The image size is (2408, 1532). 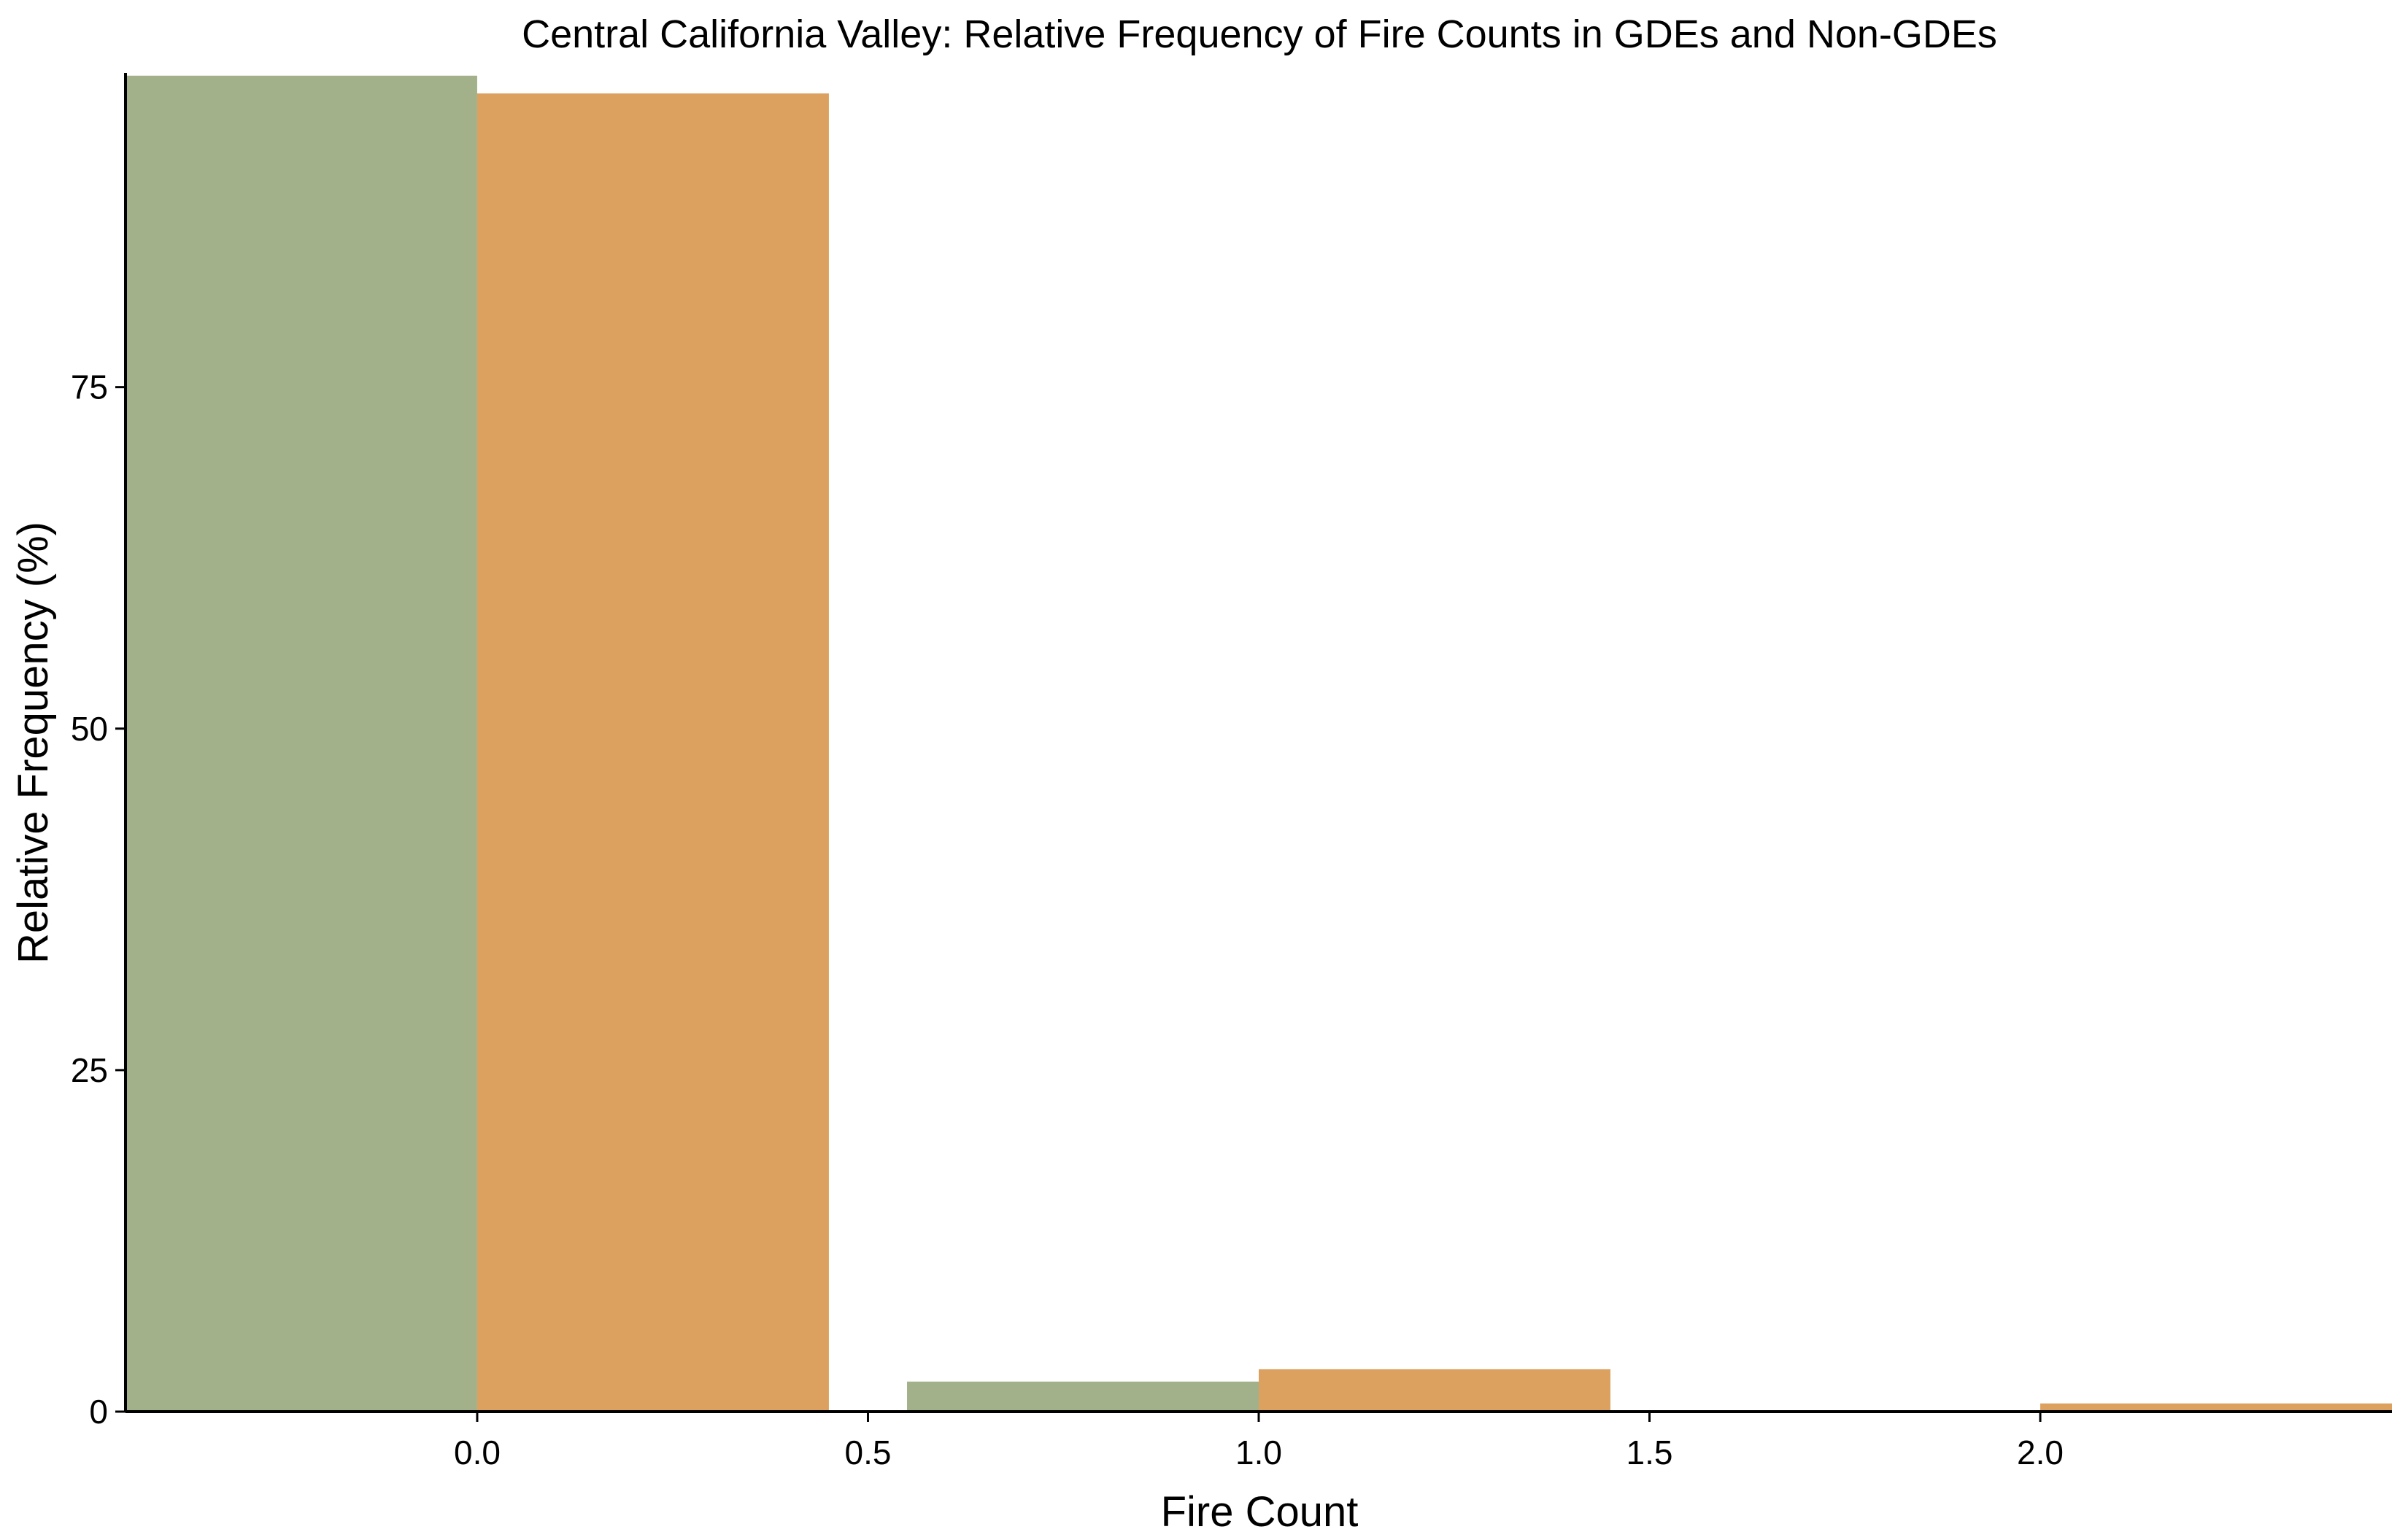 What do you see at coordinates (1260, 1510) in the screenshot?
I see `x-axis-title: Fire Count` at bounding box center [1260, 1510].